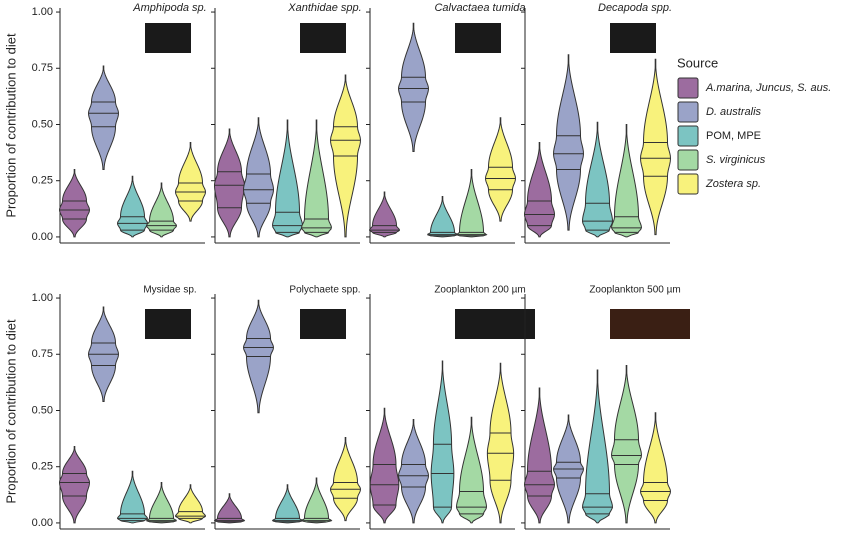 The width and height of the screenshot is (850, 536). I want to click on legend-label: A.marina, Juncus, S. aus., so click(768, 88).